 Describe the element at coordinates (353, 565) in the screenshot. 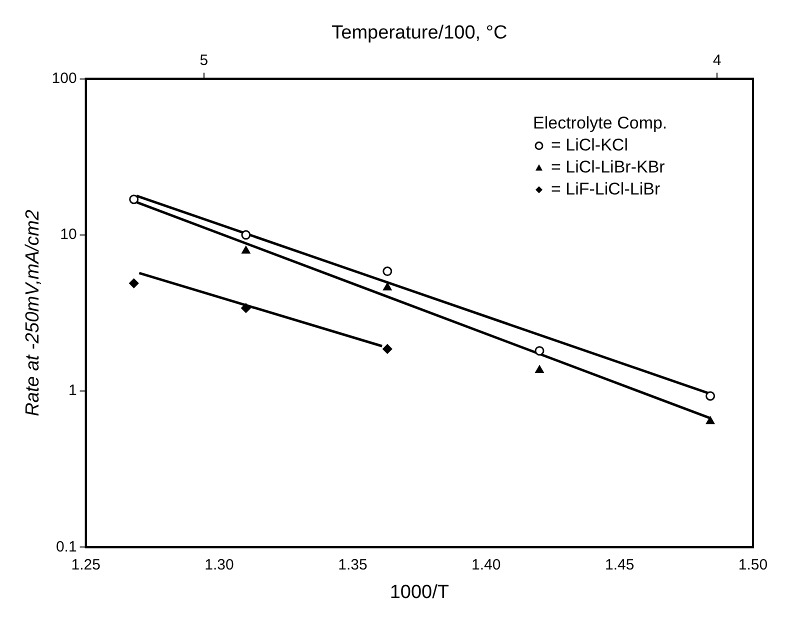

I see `x-tick-label: 1.35` at that location.